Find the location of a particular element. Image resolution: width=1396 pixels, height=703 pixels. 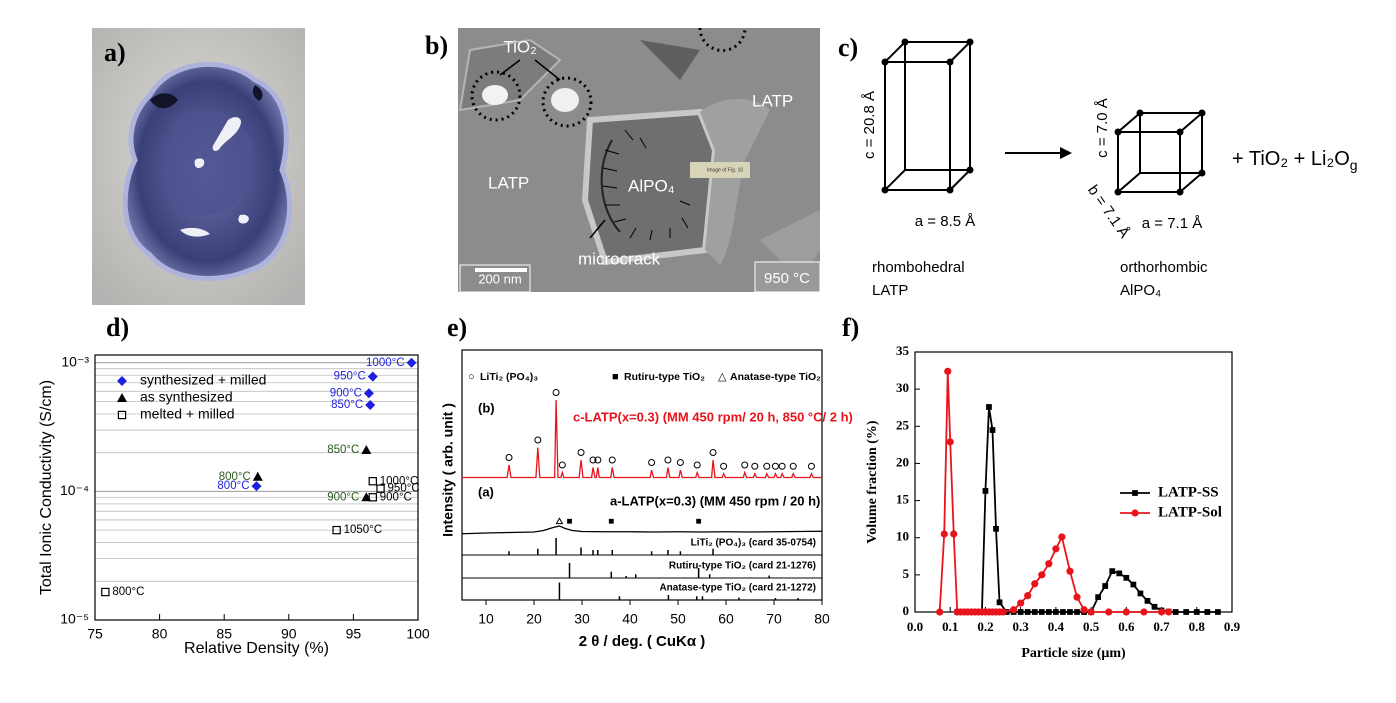

point-label: 1000°C is located at coordinates (399, 481).